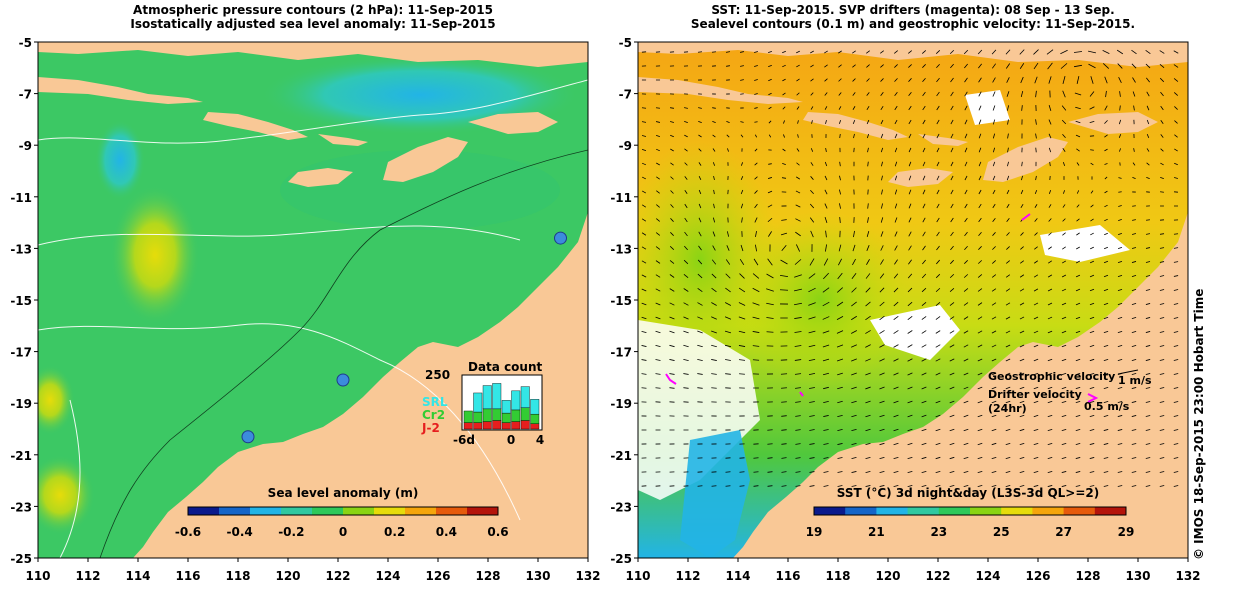 The height and width of the screenshot is (590, 1250). I want to click on inset-x-tick-label: -6d, so click(464, 440).